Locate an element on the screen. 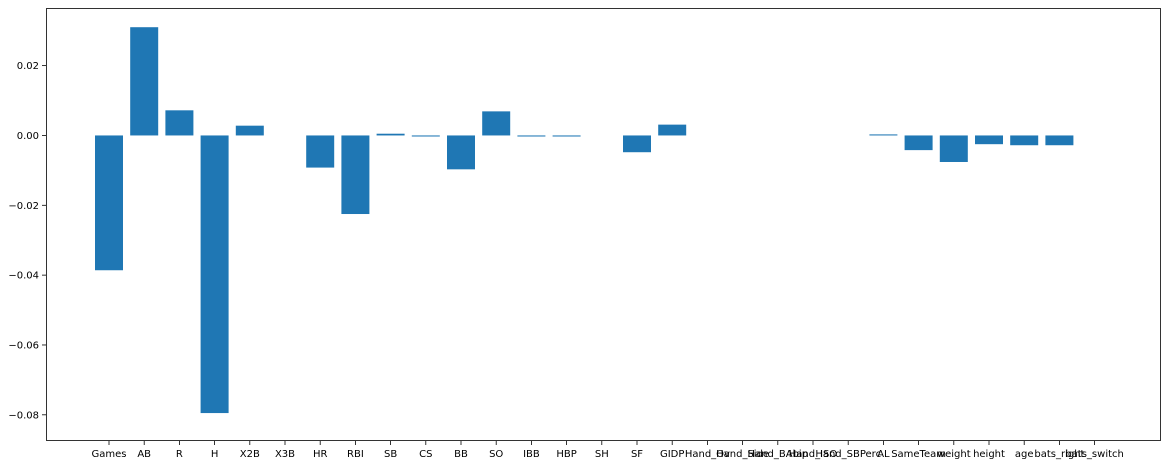  x-tick-label: Hand_BAbip is located at coordinates (778, 454).